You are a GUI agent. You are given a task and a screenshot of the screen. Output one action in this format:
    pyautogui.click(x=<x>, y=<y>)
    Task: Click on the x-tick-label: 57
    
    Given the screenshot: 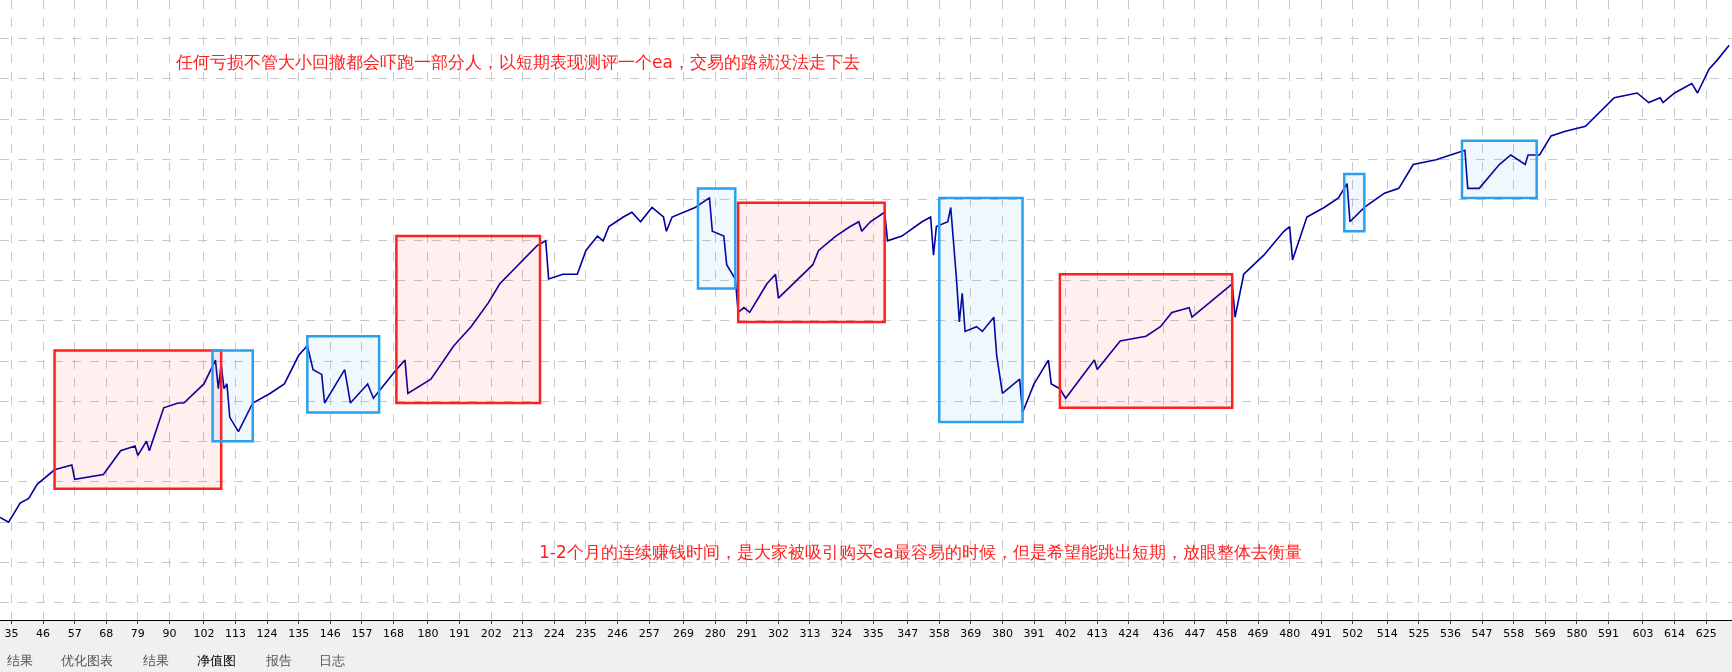 What is the action you would take?
    pyautogui.click(x=74, y=634)
    